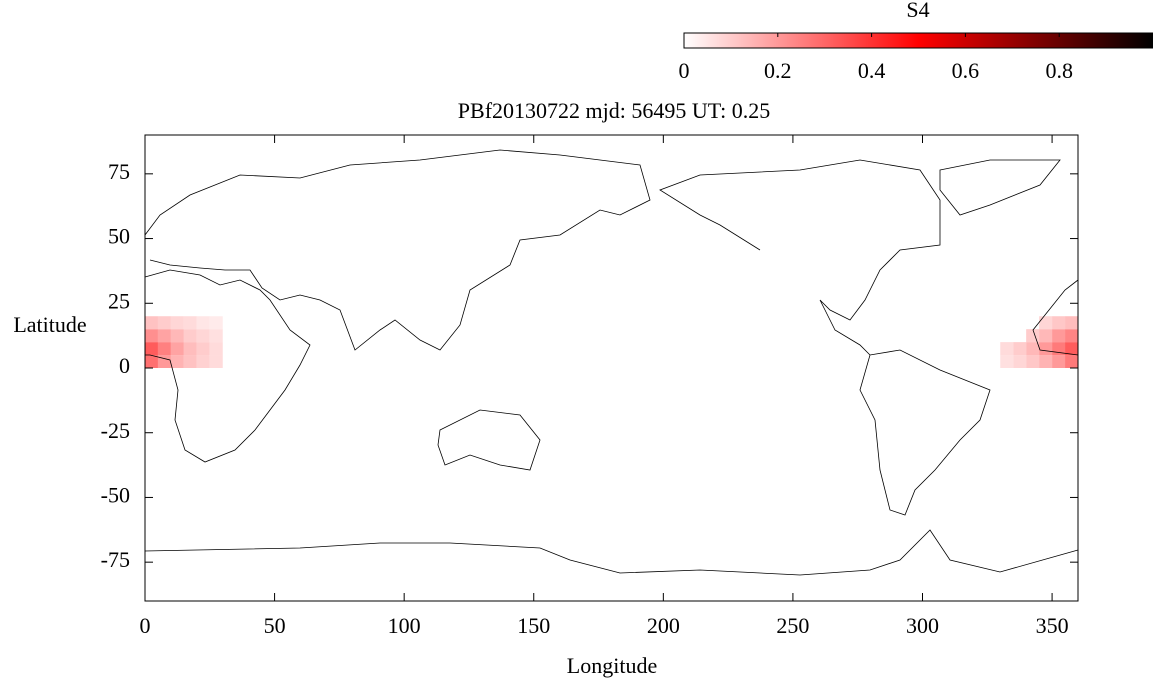 This screenshot has width=1153, height=685. Describe the element at coordinates (275, 625) in the screenshot. I see `x-tick-label: 50` at that location.